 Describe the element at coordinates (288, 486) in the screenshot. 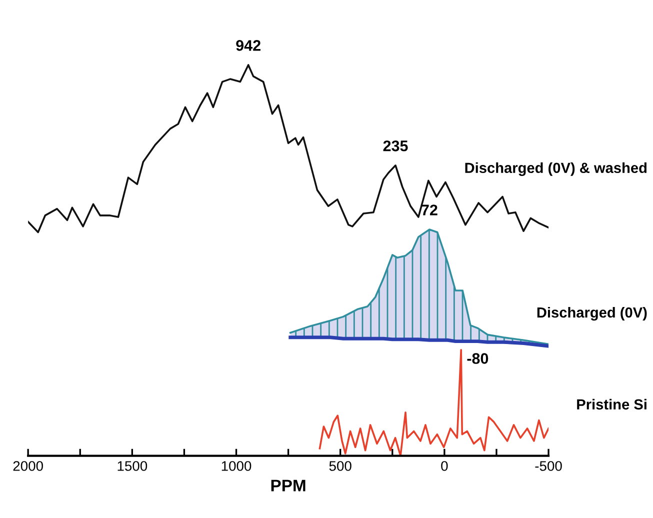

I see `x-axis-title: PPM` at that location.